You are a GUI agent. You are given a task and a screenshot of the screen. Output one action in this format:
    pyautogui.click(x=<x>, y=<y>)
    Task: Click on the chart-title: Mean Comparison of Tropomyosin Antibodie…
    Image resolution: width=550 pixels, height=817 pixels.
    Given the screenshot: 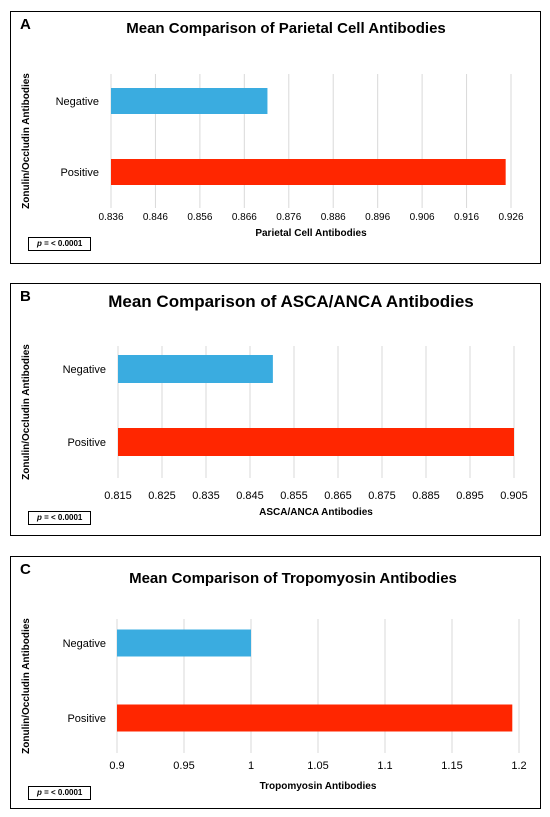 What is the action you would take?
    pyautogui.click(x=293, y=578)
    